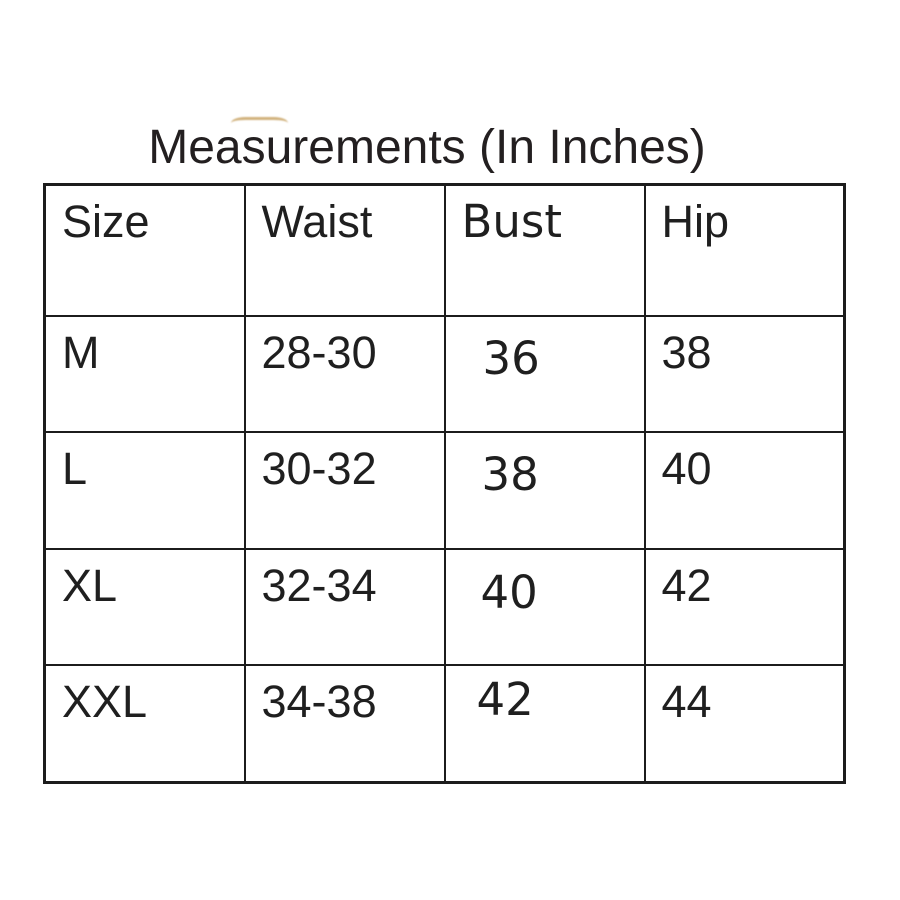 This screenshot has height=900, width=900. I want to click on table-header-row: Size Waist Bust Hip, so click(444, 250).